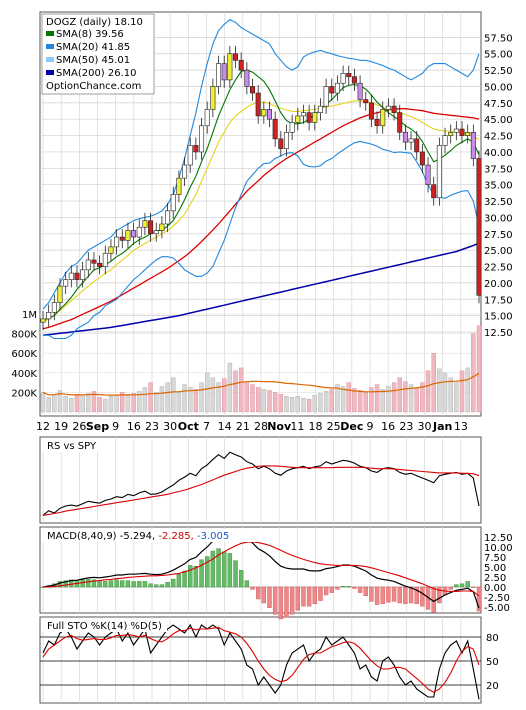  I want to click on price-tick-label: 17.50, so click(498, 300).